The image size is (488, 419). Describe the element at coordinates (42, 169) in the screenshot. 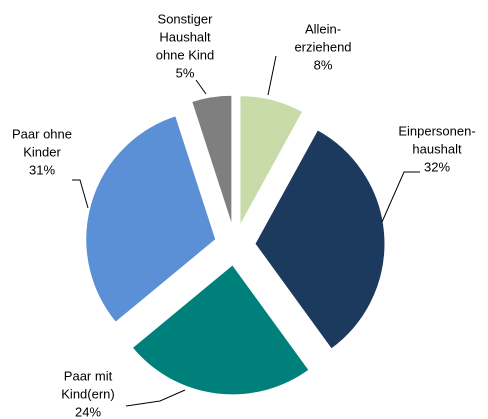

I see `value-label: 31%` at that location.